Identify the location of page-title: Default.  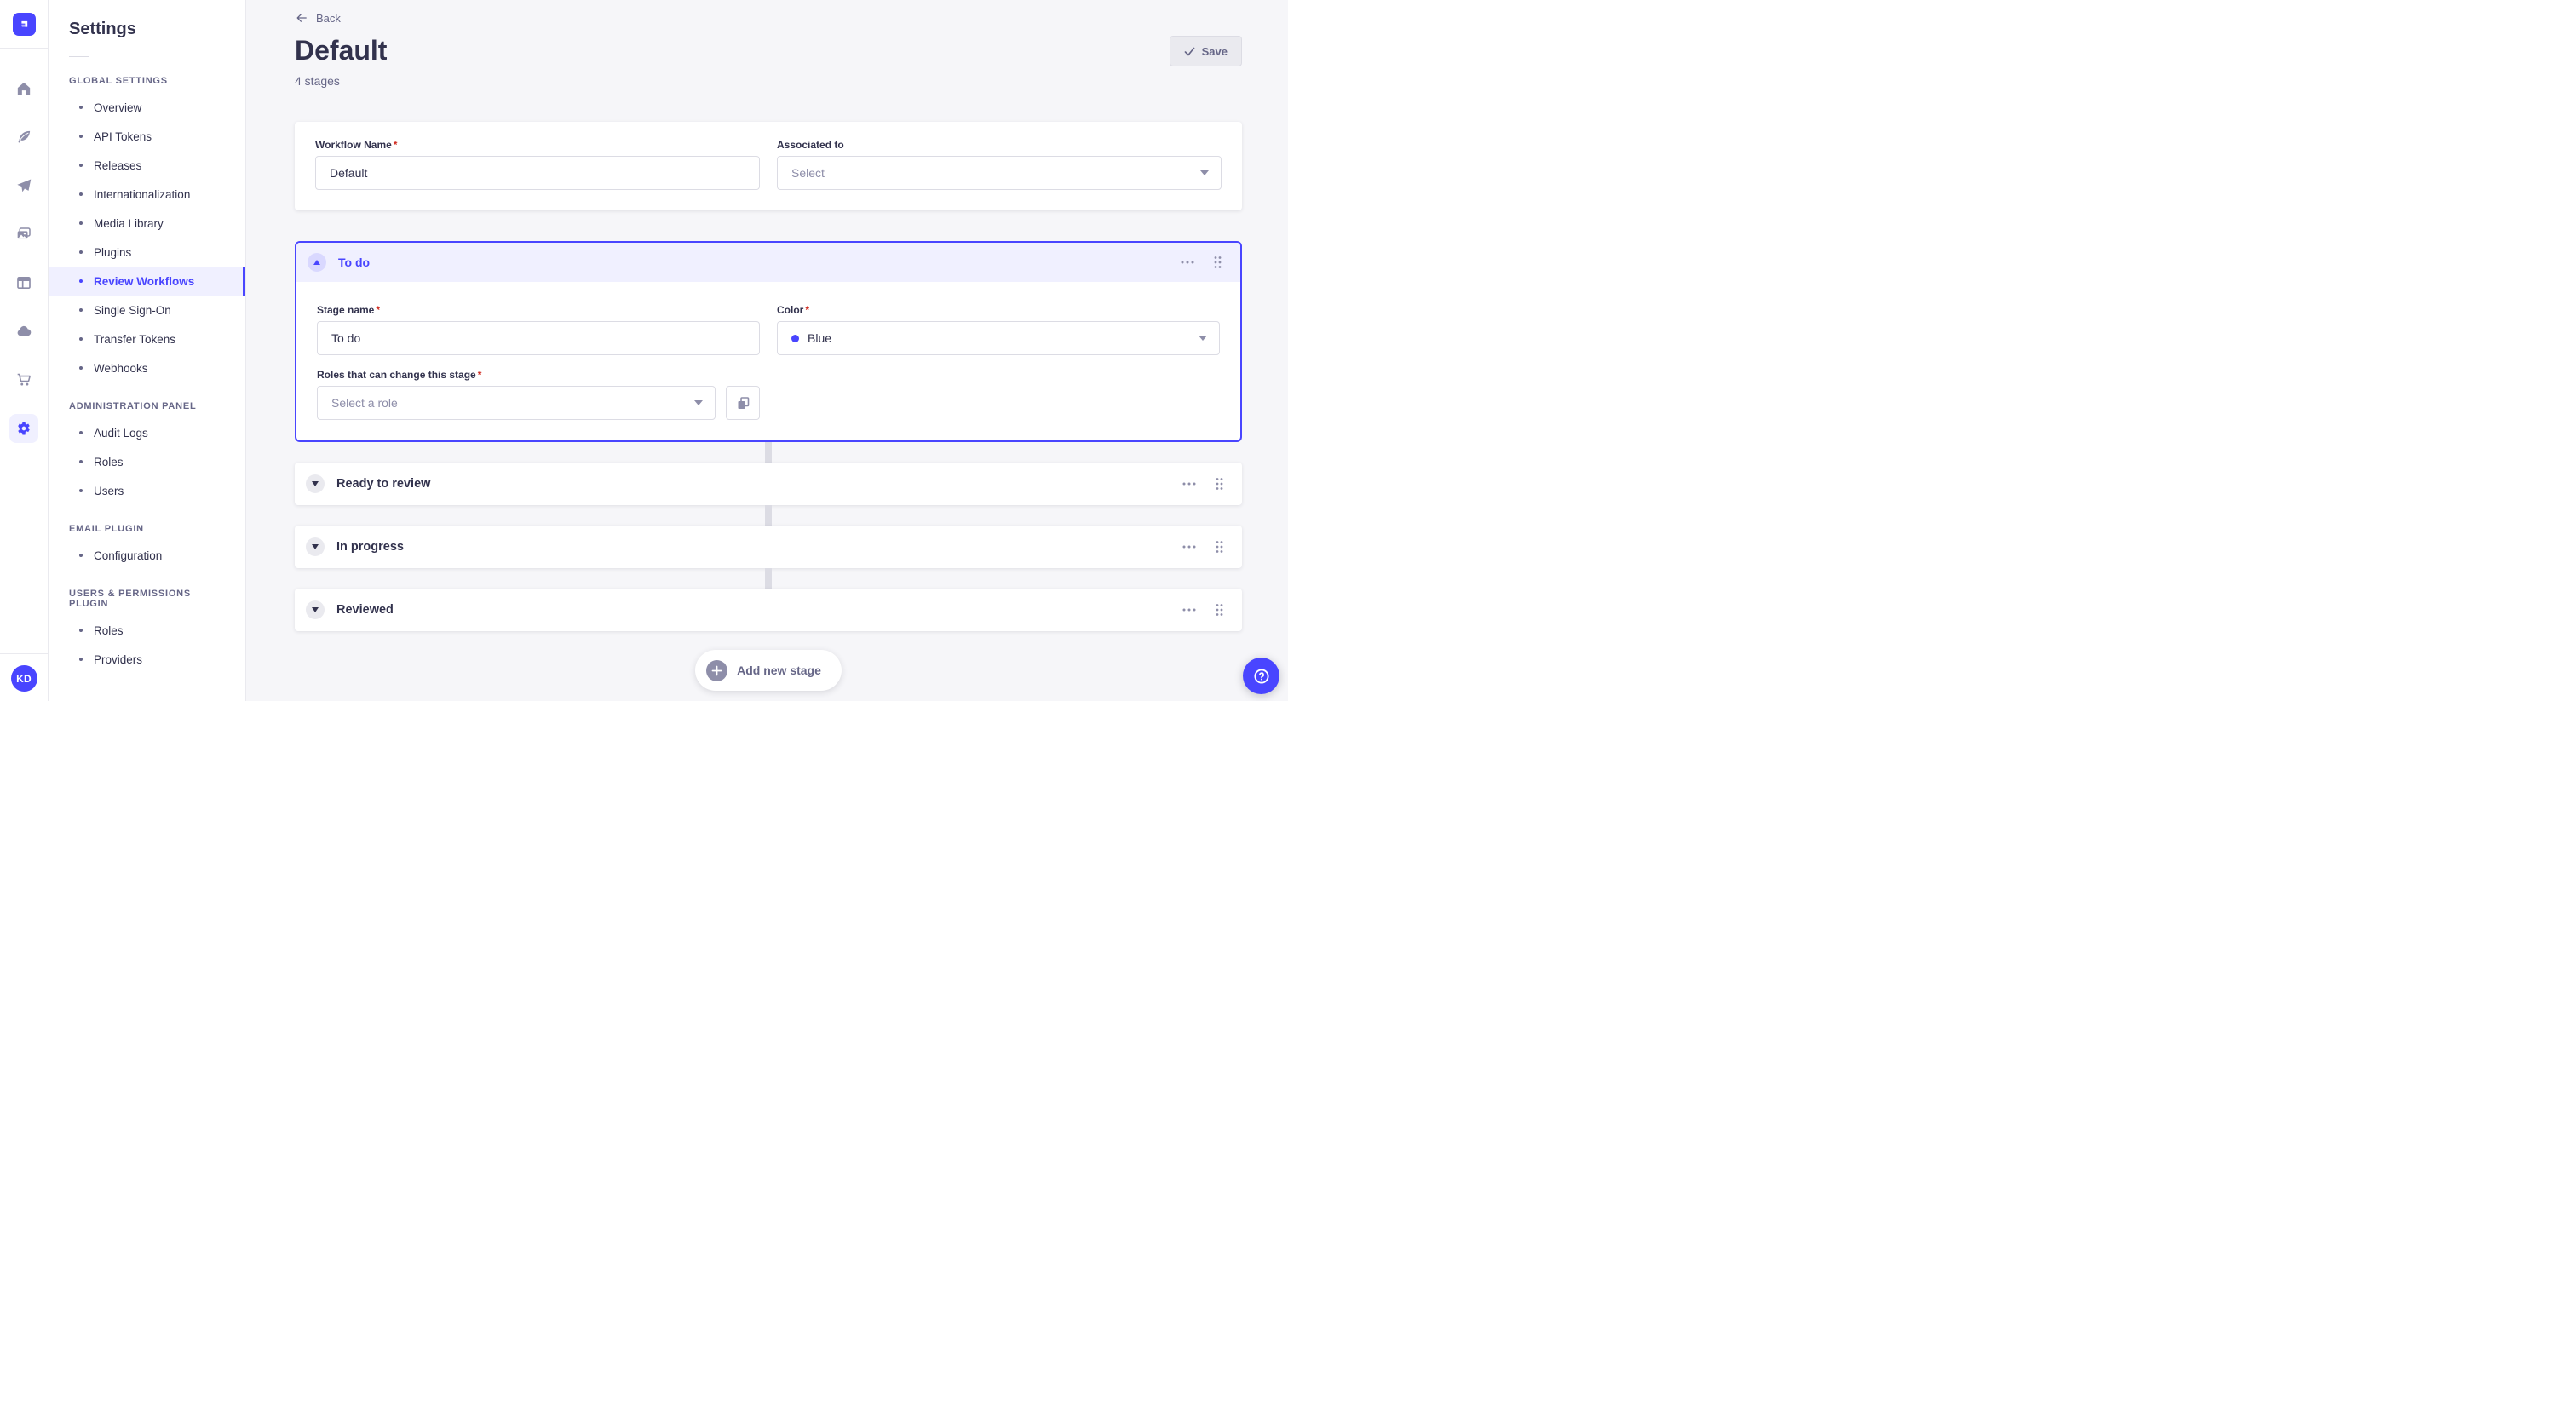
(342, 50).